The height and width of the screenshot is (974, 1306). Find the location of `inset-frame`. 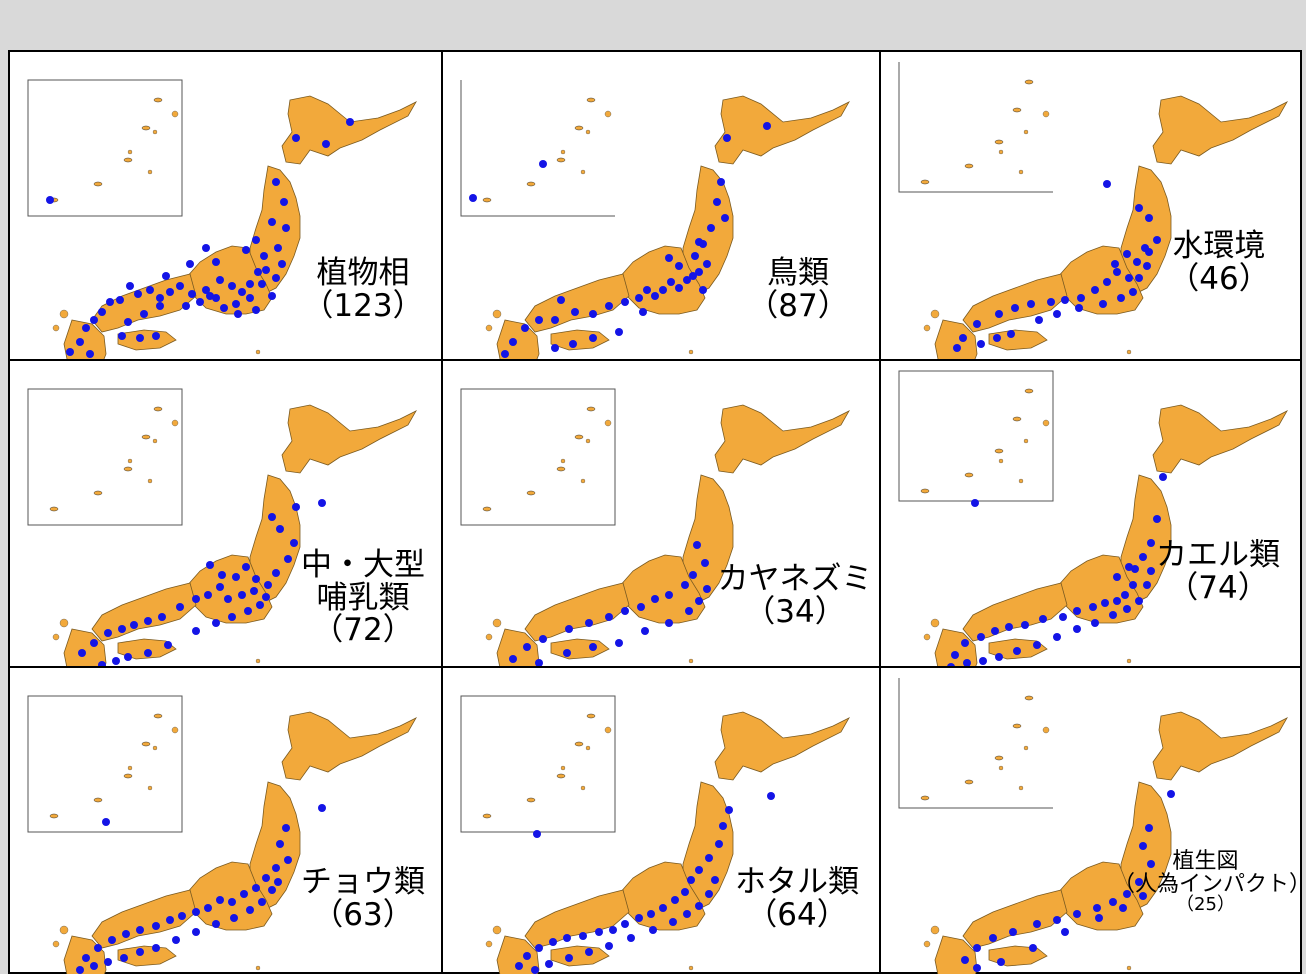

inset-frame is located at coordinates (105, 457).